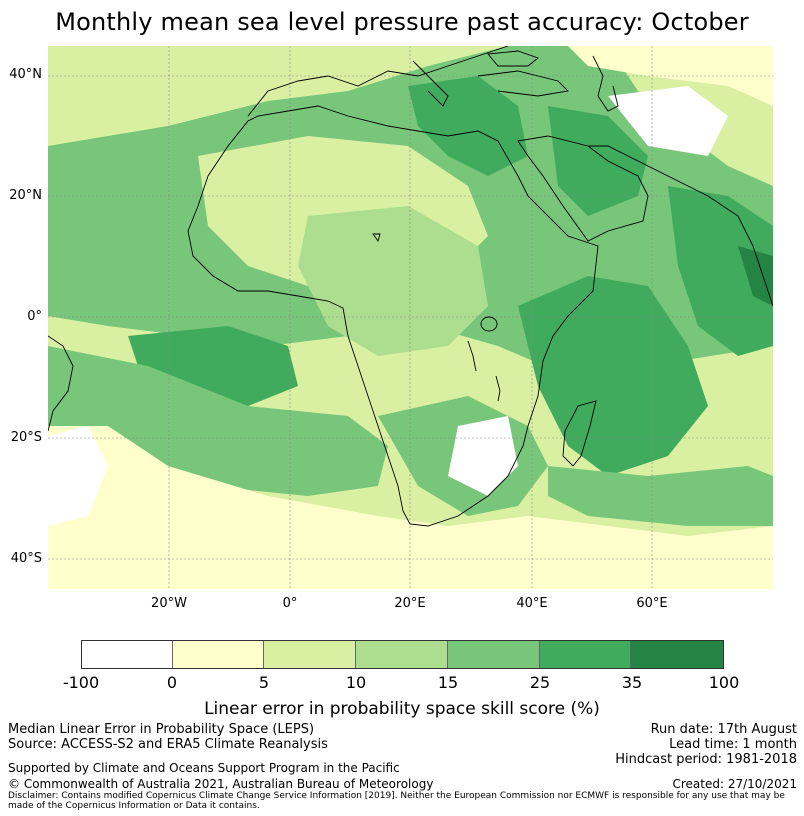 The width and height of the screenshot is (804, 816). What do you see at coordinates (706, 759) in the screenshot?
I see `hindcast-period: Hindcast period: 1981-2018` at bounding box center [706, 759].